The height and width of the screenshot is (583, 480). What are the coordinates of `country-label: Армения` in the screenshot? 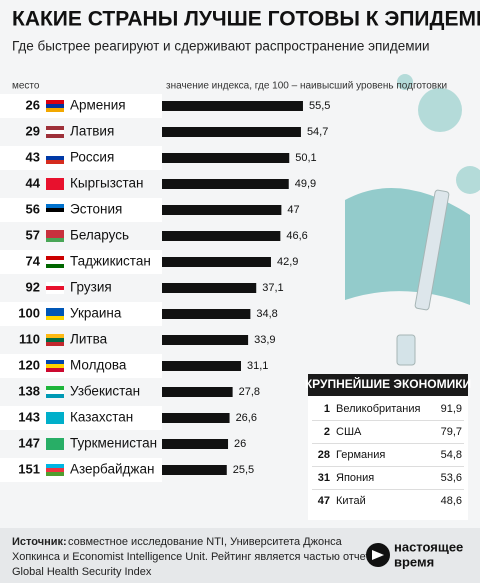 It's located at (98, 105).